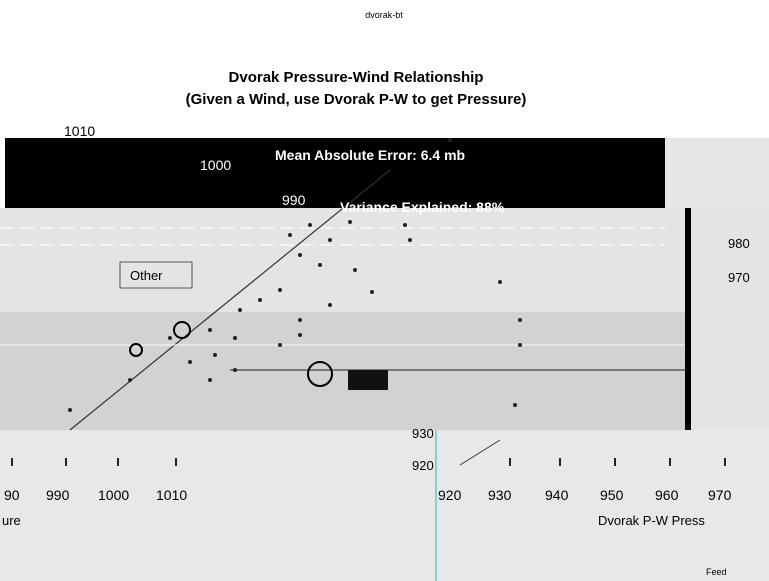 This screenshot has width=769, height=581. Describe the element at coordinates (335, 173) in the screenshot. I see `dark-band` at that location.